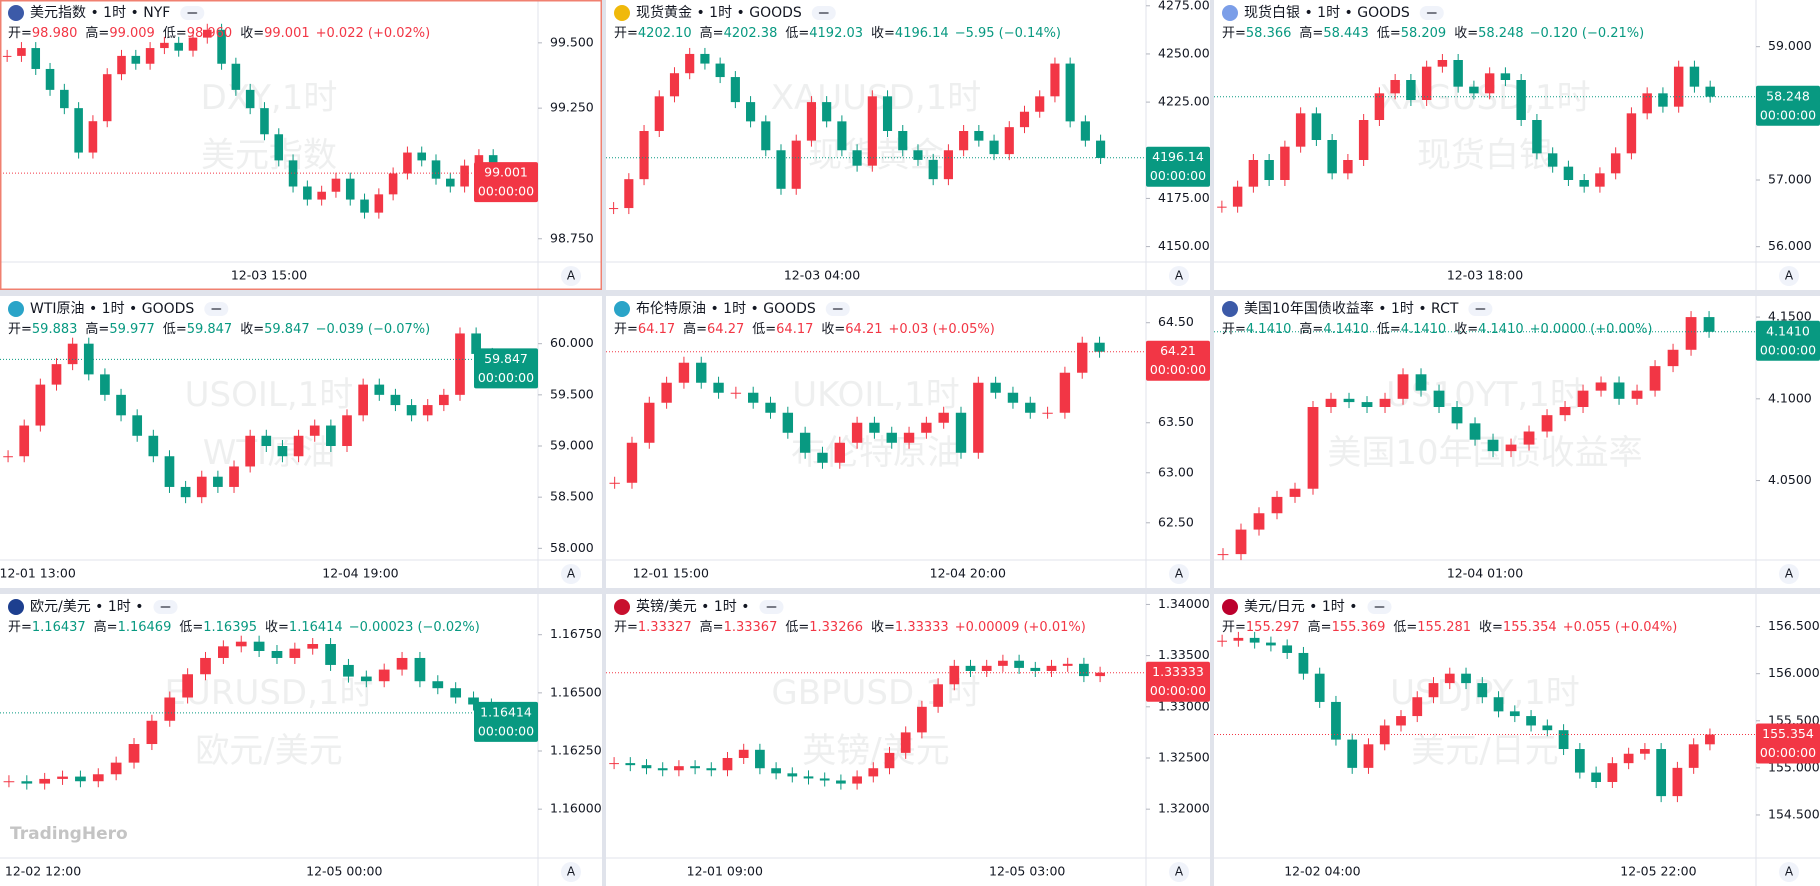 Image resolution: width=1820 pixels, height=886 pixels. I want to click on symbol-title: 欧元/美元 • 1时 •, so click(87, 607).